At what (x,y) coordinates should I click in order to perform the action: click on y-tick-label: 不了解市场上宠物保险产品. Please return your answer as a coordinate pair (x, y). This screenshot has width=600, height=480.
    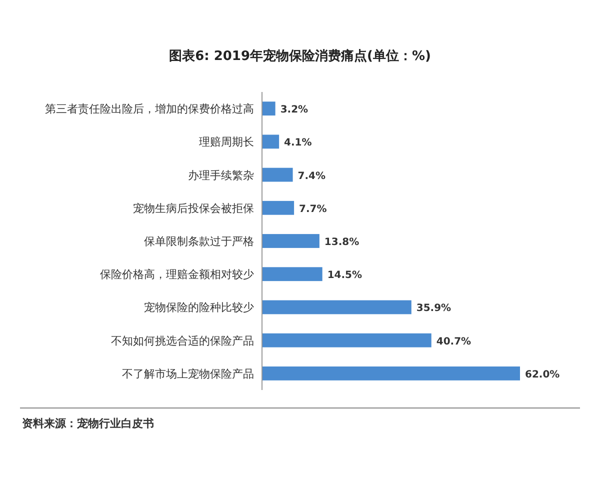
    Looking at the image, I should click on (188, 373).